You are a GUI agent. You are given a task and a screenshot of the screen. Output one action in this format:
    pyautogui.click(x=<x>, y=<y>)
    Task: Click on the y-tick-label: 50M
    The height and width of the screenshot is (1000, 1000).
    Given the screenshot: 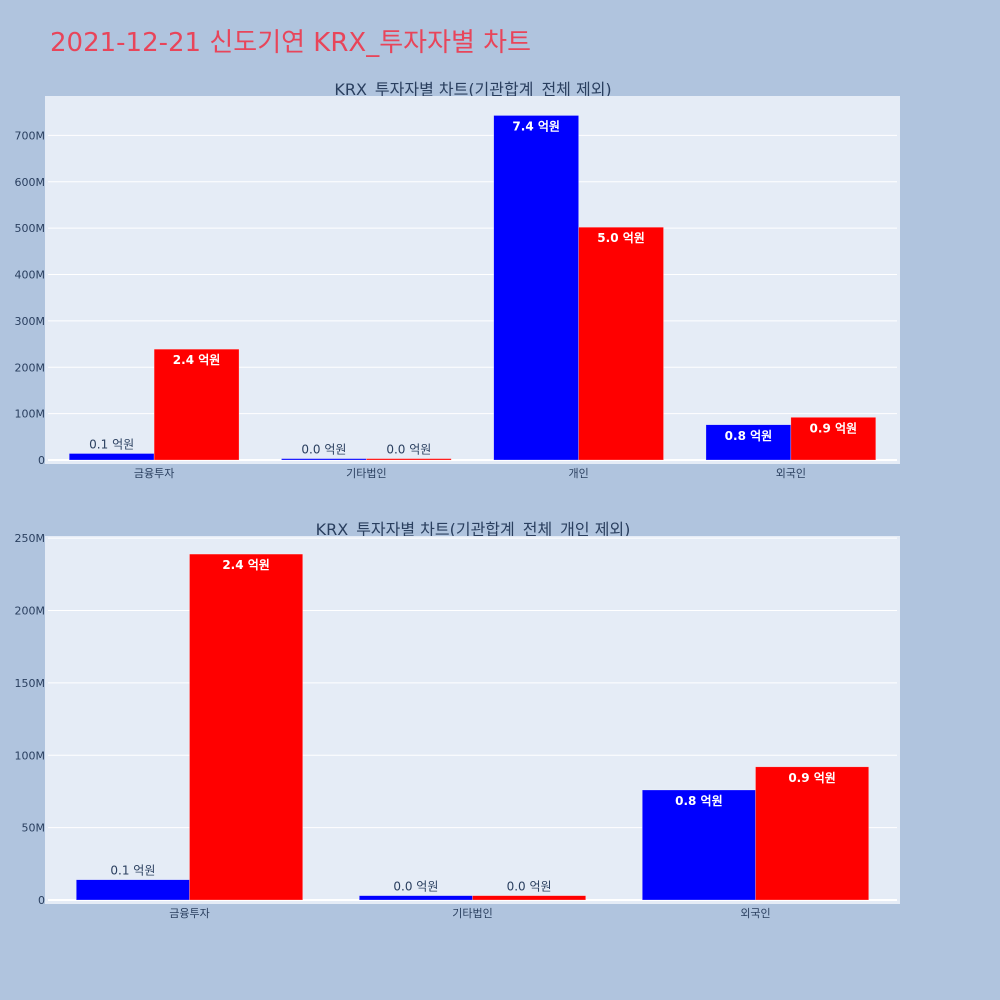 What is the action you would take?
    pyautogui.click(x=34, y=828)
    